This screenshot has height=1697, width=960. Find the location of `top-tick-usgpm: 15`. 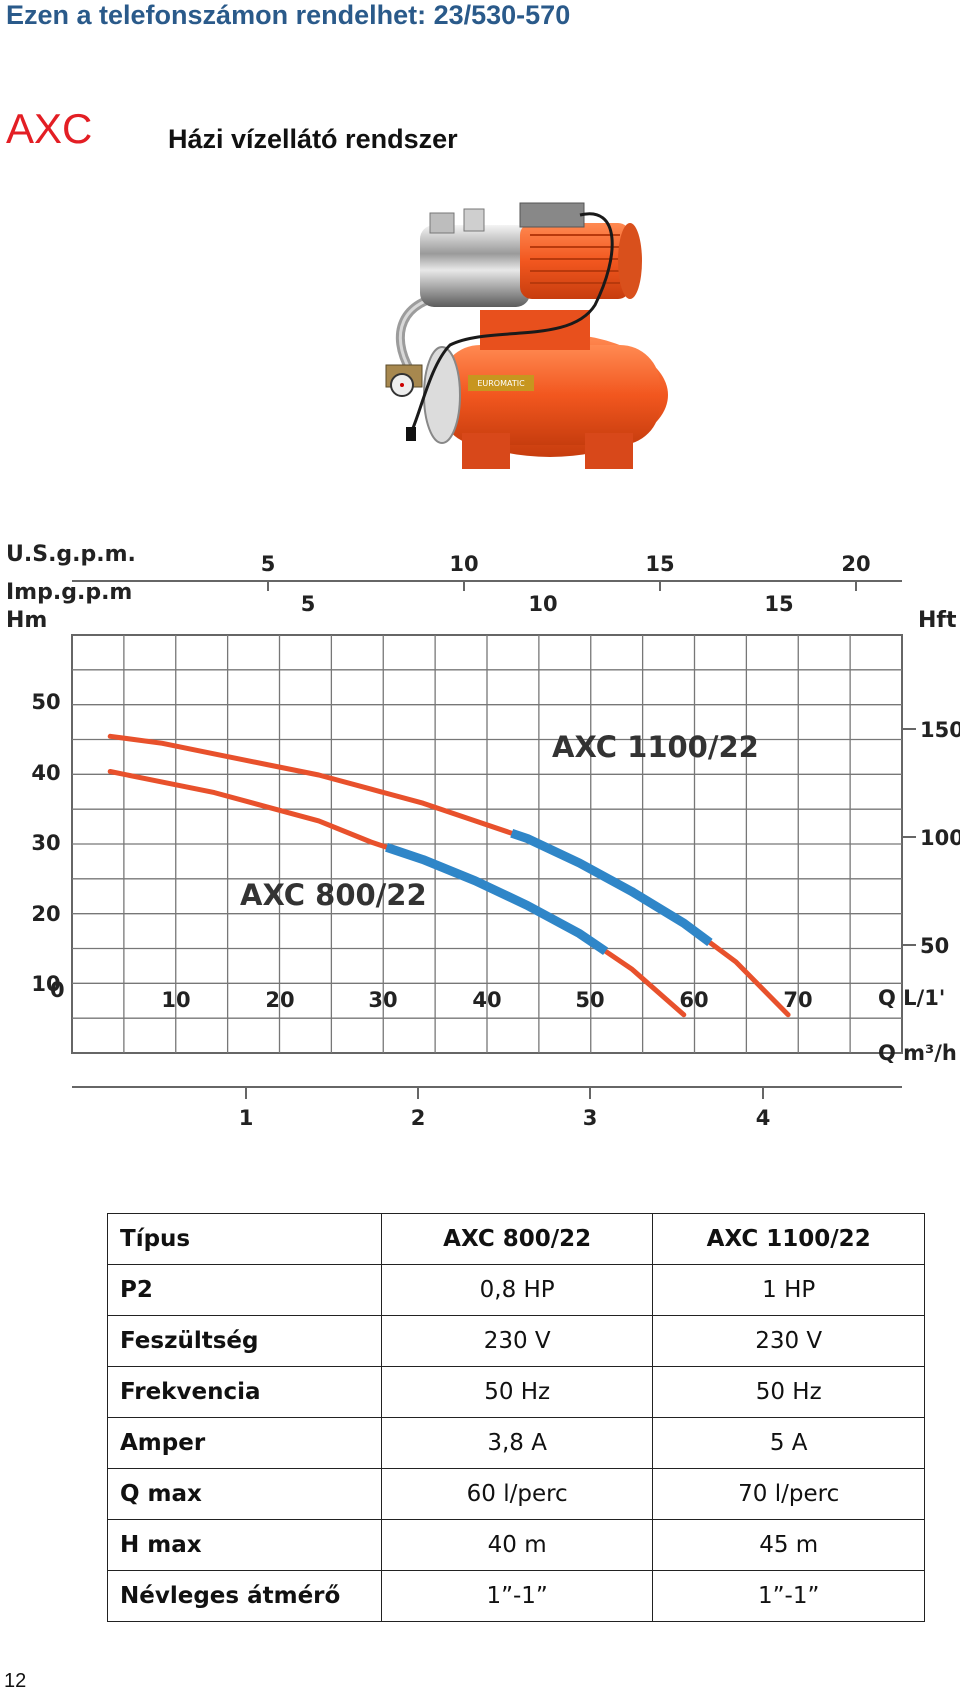

top-tick-usgpm: 15 is located at coordinates (659, 564).